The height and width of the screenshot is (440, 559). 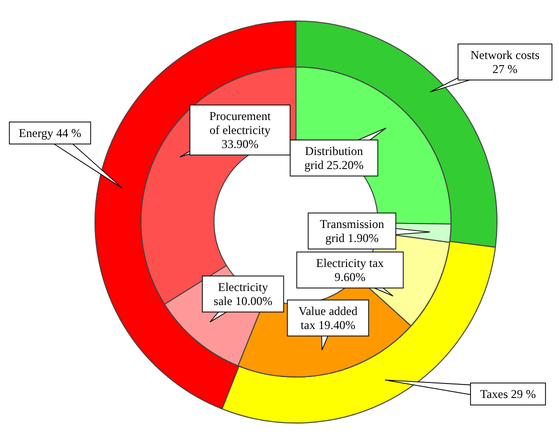 I want to click on slice-label: Electricity sale 10.00%, so click(x=243, y=294).